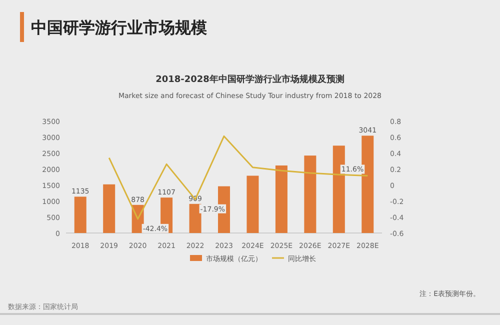 This screenshot has width=500, height=325. Describe the element at coordinates (119, 27) in the screenshot. I see `chart-title: 中国研学游行业市场规模` at that location.